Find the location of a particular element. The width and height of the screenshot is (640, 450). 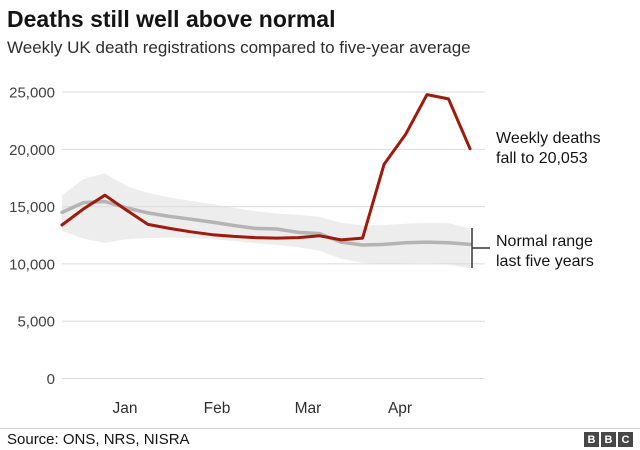

y-tick-label-0: 0 is located at coordinates (51, 379).